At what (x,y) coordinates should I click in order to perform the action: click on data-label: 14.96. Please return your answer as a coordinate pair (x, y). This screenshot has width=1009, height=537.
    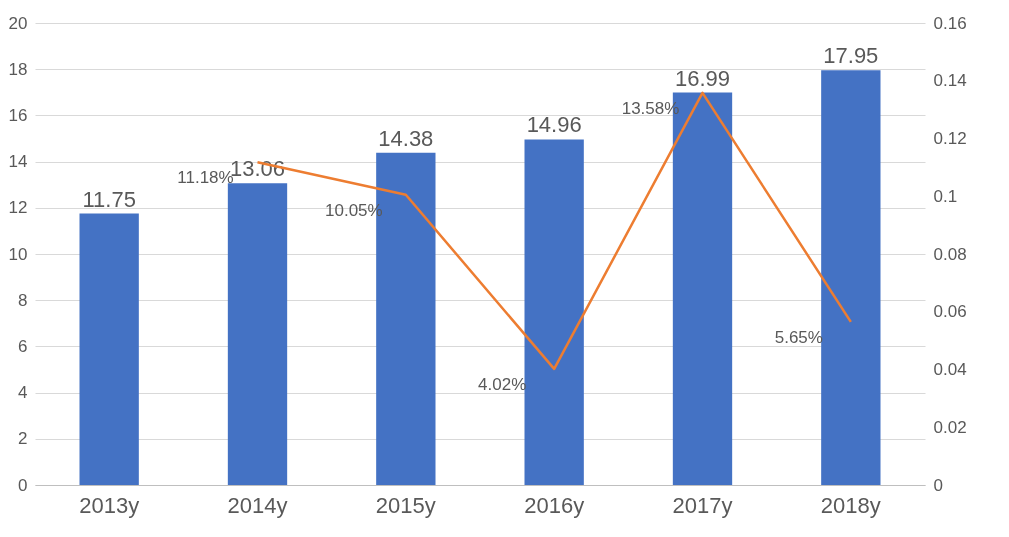
    Looking at the image, I should click on (554, 125).